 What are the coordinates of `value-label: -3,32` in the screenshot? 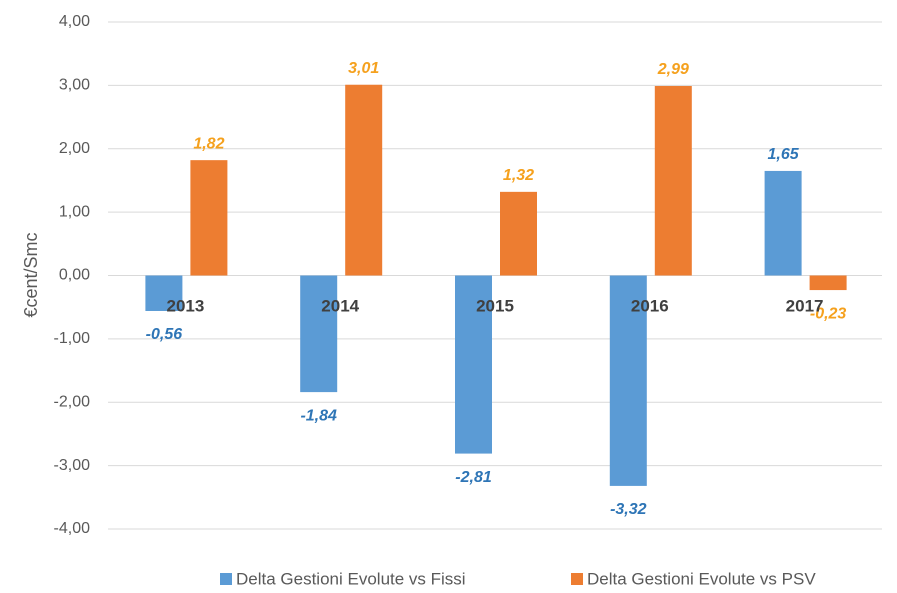 It's located at (628, 509).